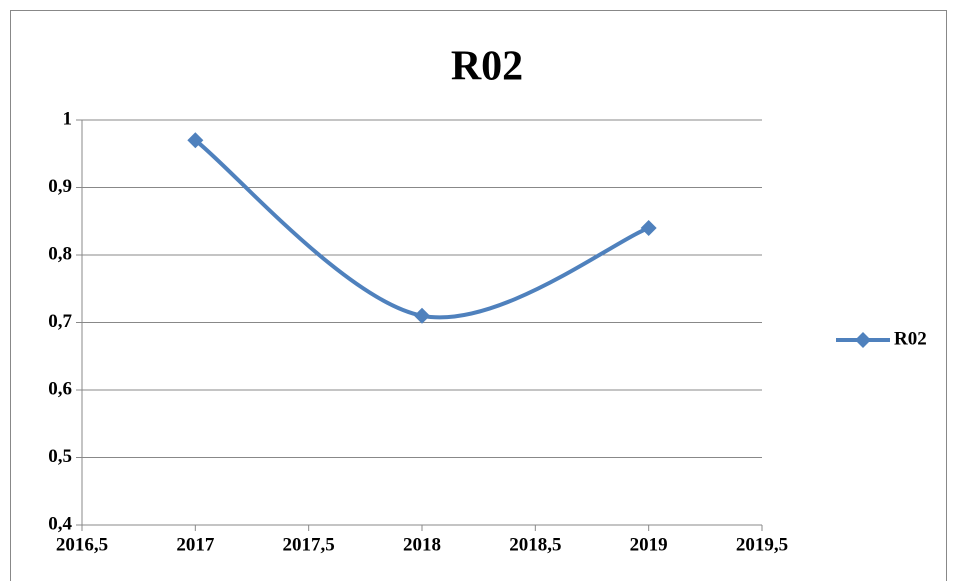 Image resolution: width=958 pixels, height=581 pixels. I want to click on x-tick-label: 2018, so click(422, 544).